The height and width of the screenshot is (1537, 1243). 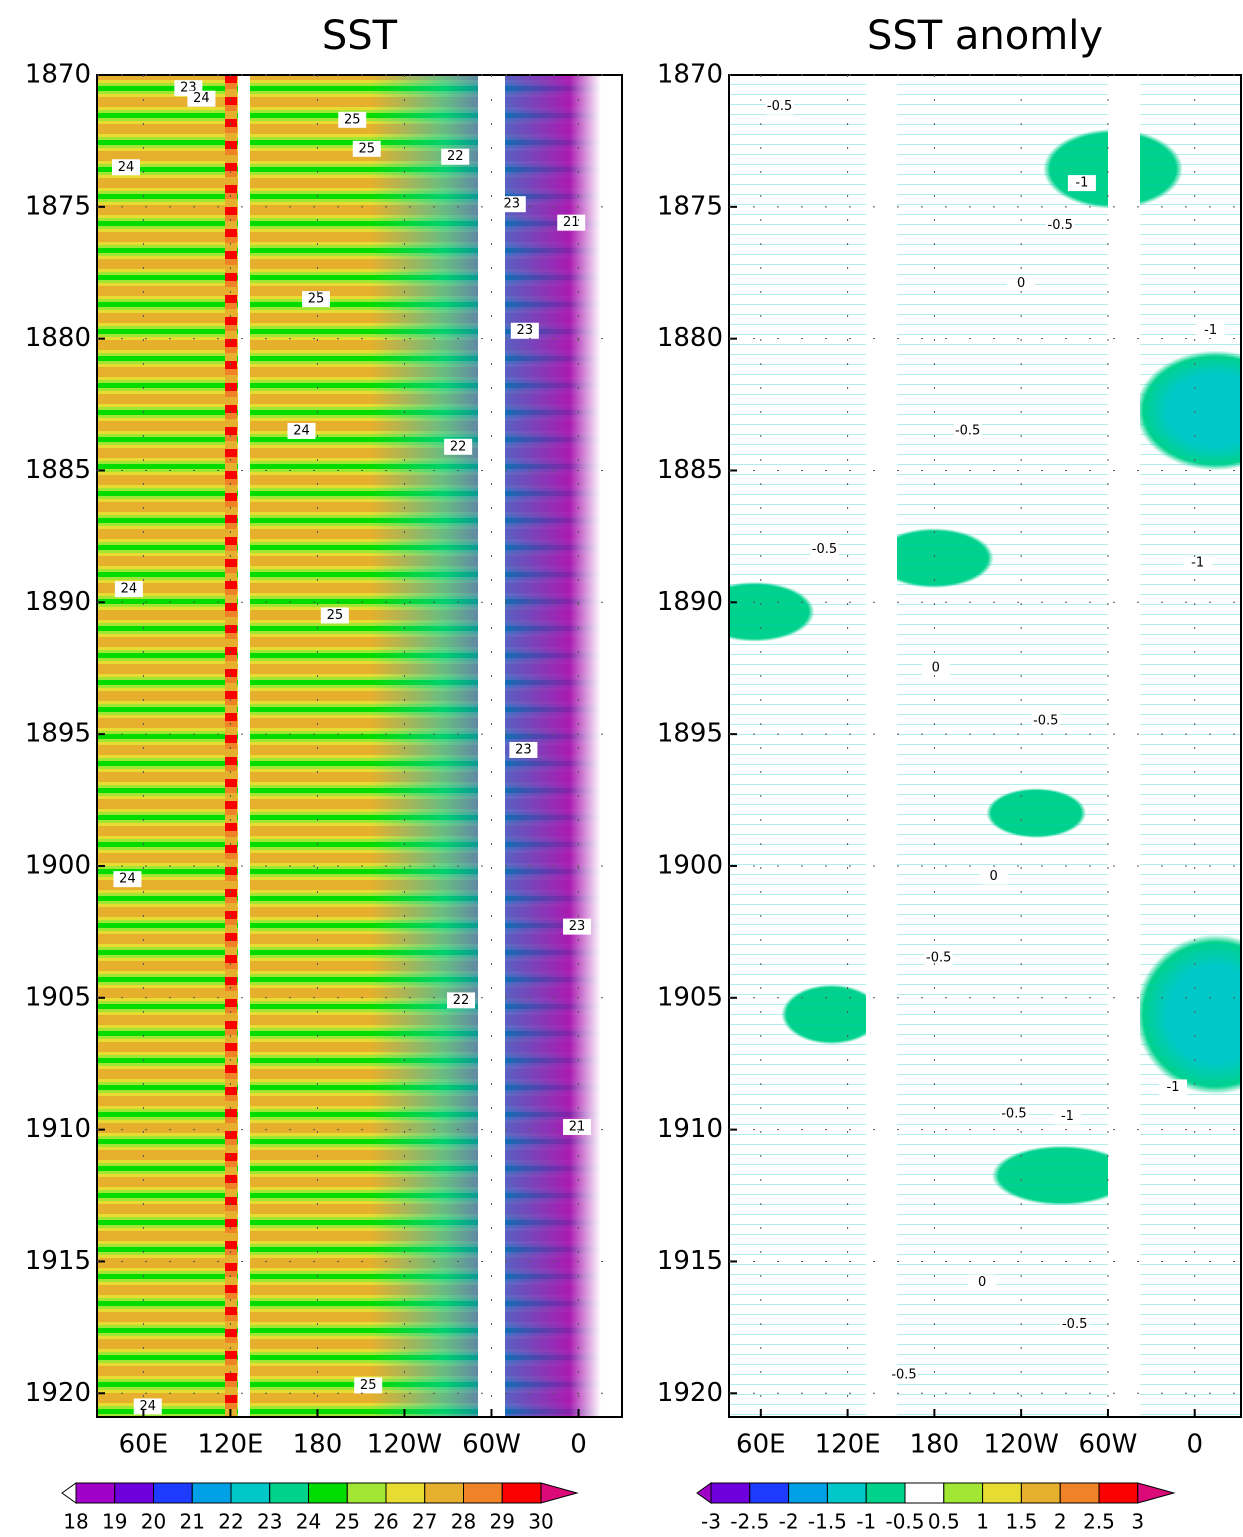 What do you see at coordinates (540, 1522) in the screenshot?
I see `colorbar-label: 30` at bounding box center [540, 1522].